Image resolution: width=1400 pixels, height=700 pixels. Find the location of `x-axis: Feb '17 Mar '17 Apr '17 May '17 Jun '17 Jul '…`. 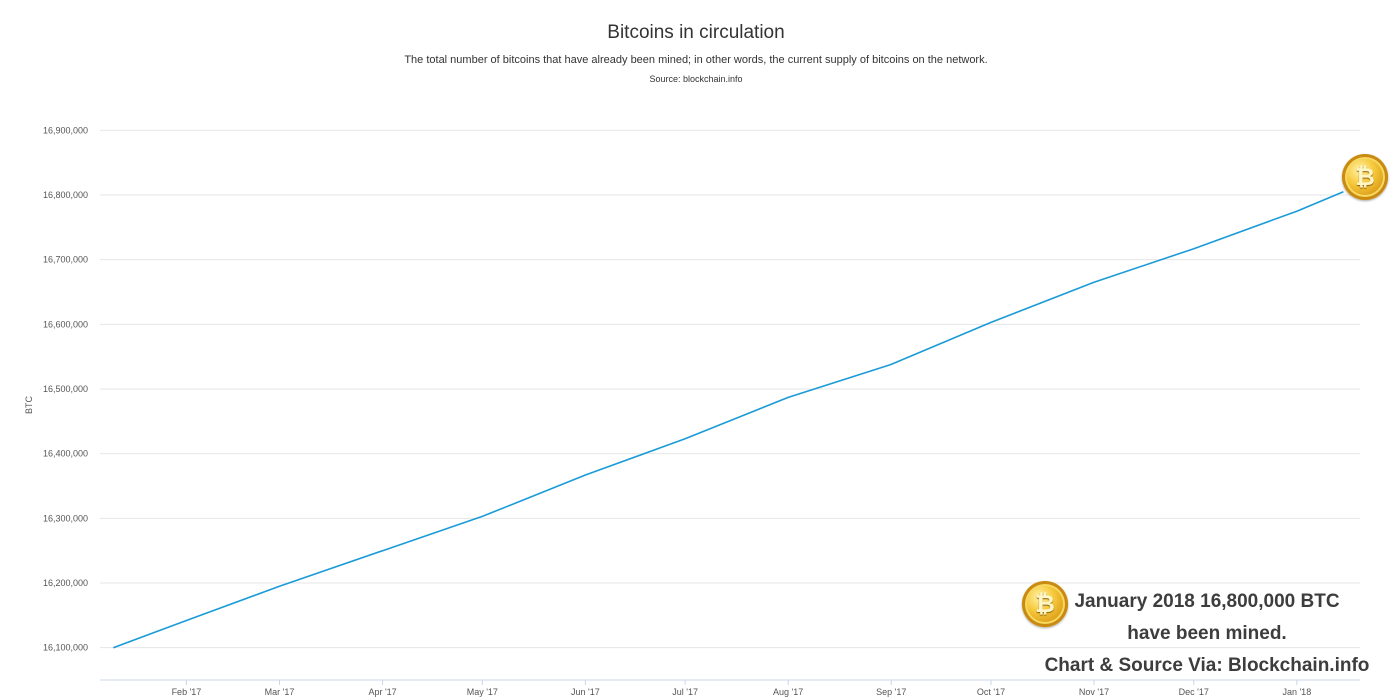

x-axis: Feb '17 Mar '17 Apr '17 May '17 Jun '17 Jul '… is located at coordinates (730, 688).